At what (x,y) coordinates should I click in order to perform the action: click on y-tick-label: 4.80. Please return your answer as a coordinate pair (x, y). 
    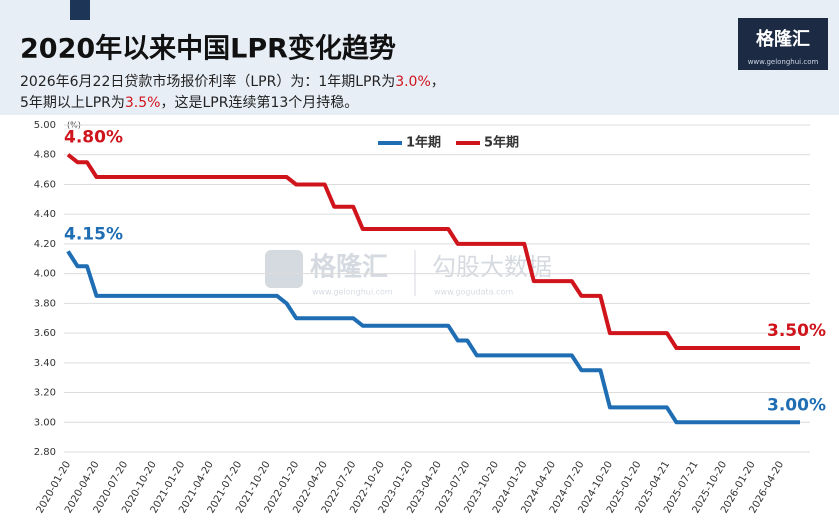
    Looking at the image, I should click on (45, 155).